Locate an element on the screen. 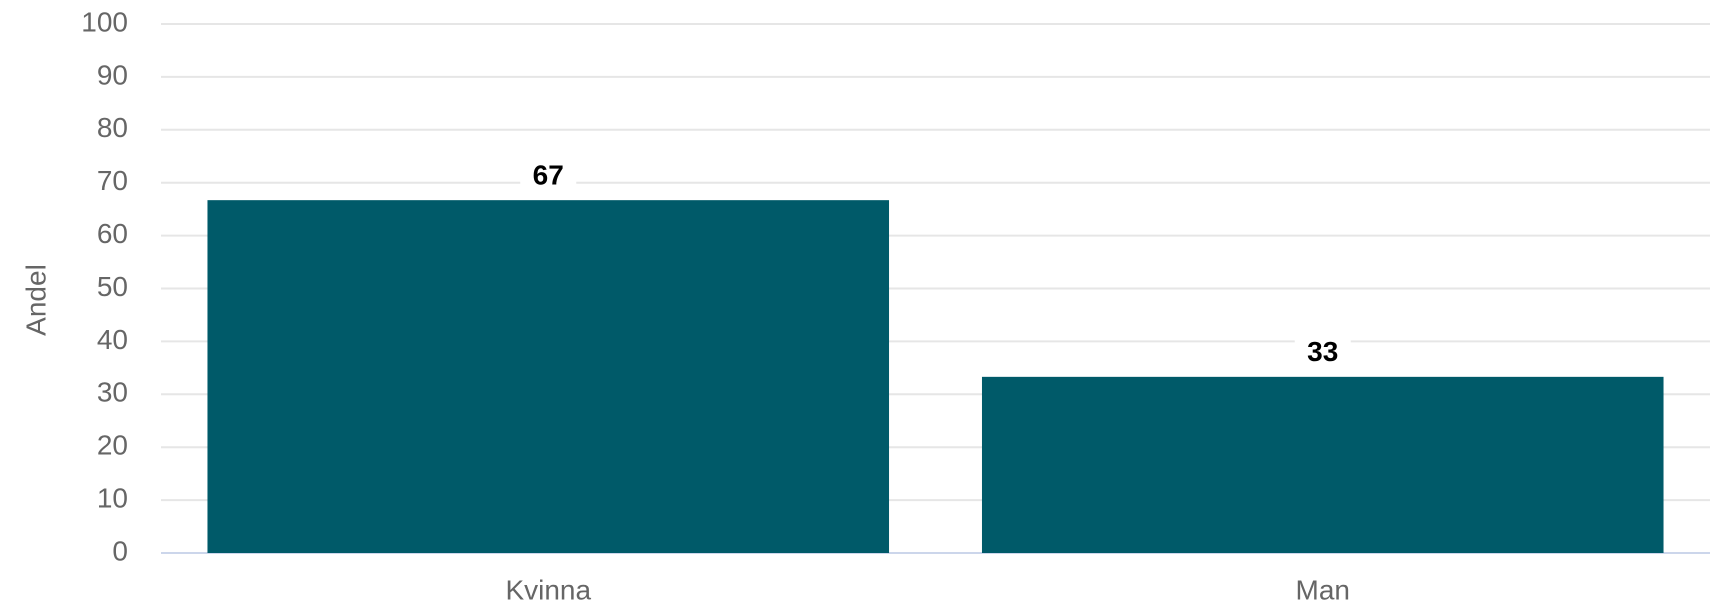 The height and width of the screenshot is (610, 1710). y-tick-label: 100 is located at coordinates (104, 21).